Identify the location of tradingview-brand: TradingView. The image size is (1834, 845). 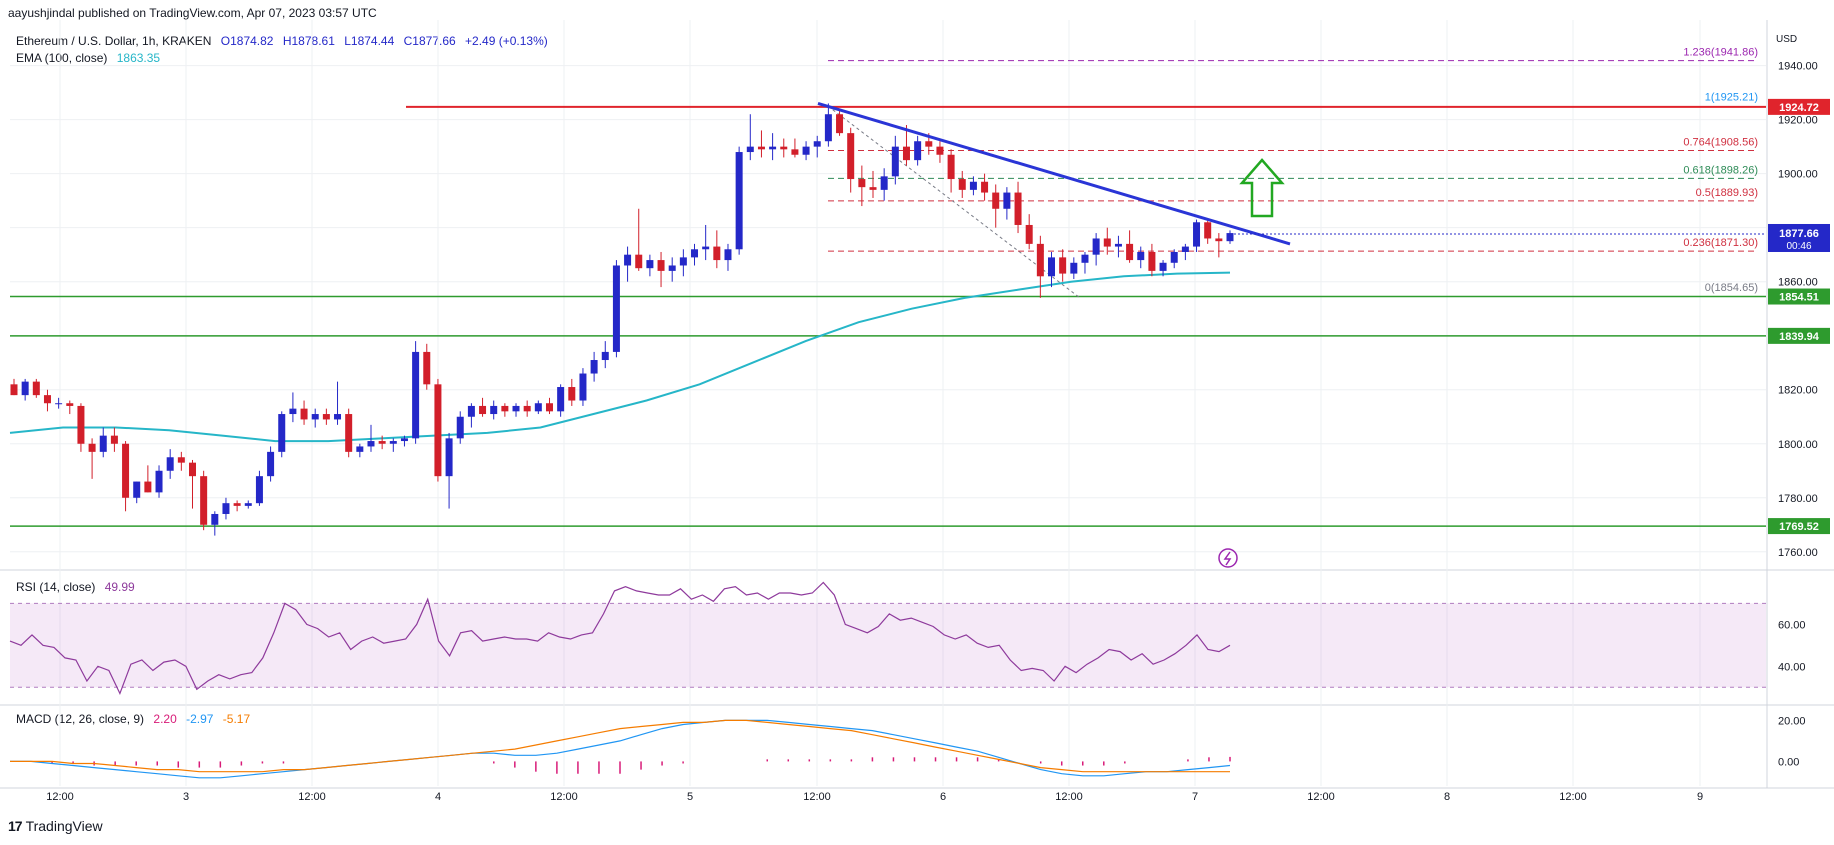
(64, 826).